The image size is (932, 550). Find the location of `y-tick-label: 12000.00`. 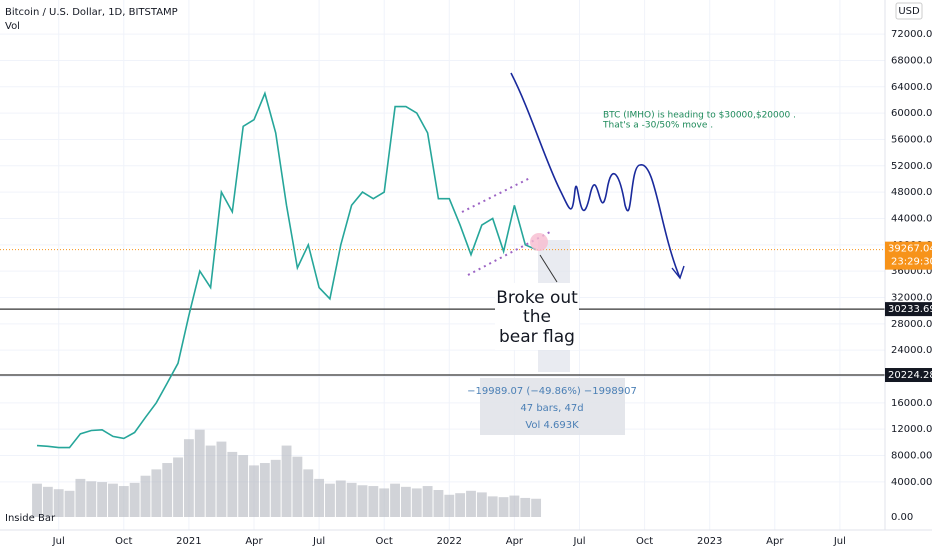

y-tick-label: 12000.00 is located at coordinates (911, 429).